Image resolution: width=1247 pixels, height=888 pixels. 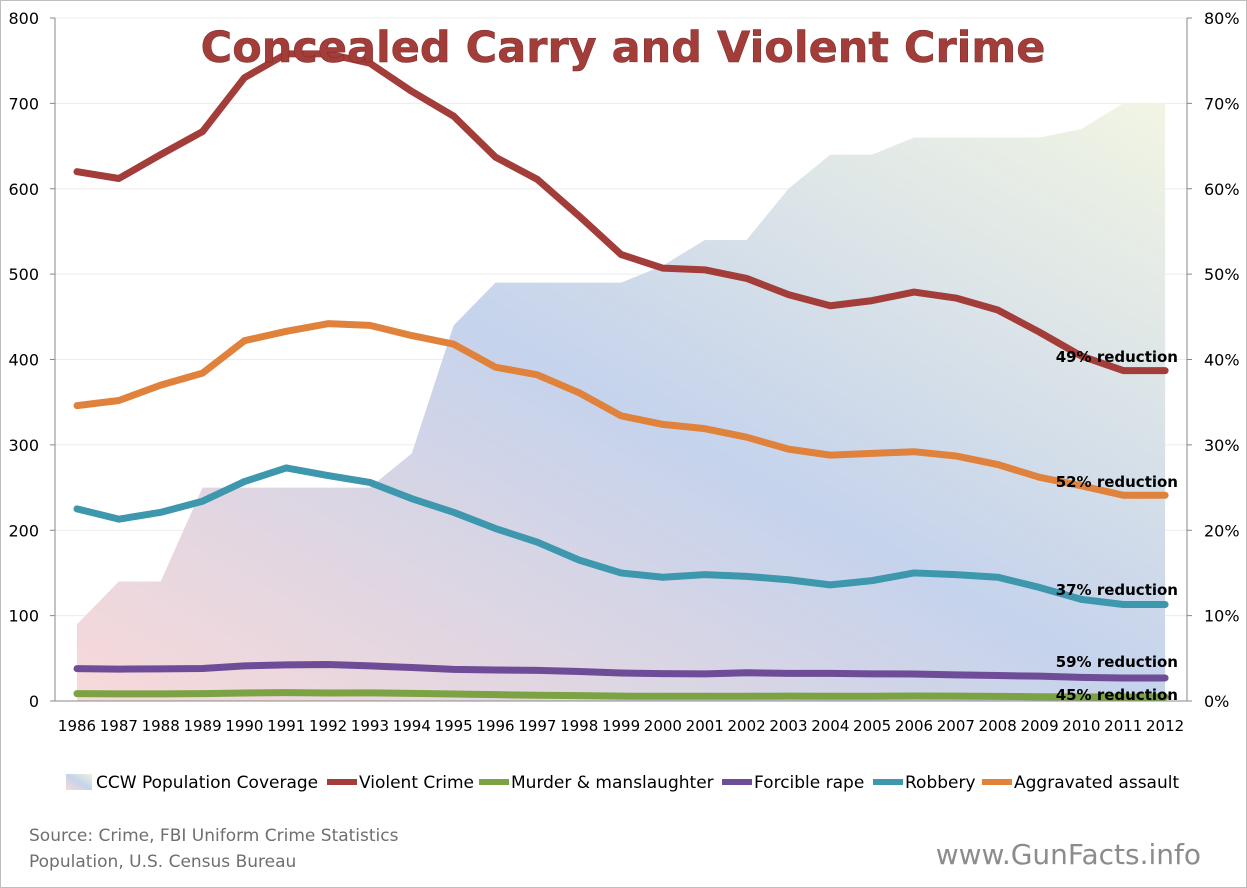 What do you see at coordinates (1222, 18) in the screenshot?
I see `y2-tick-label: 80%` at bounding box center [1222, 18].